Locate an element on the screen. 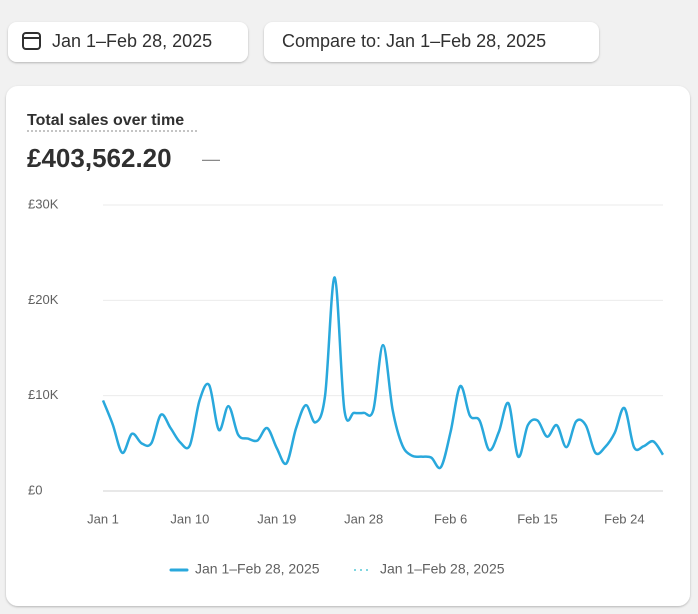 The height and width of the screenshot is (614, 698). x-tick-label: Jan 28 is located at coordinates (363, 518).